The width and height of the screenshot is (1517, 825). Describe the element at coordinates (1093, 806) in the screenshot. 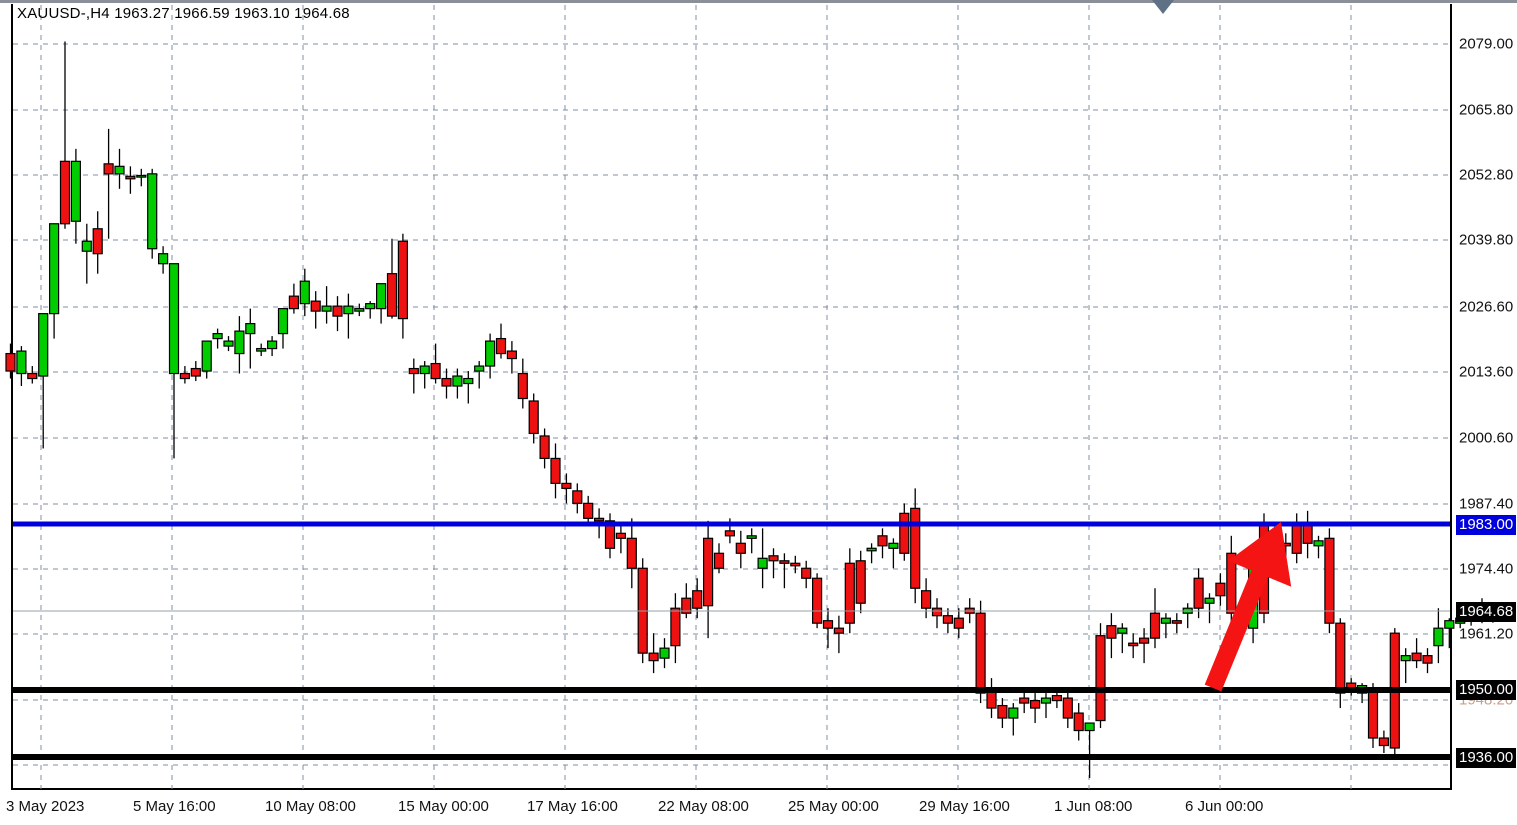

I see `time-axis-label-8: 1 Jun 08:00` at that location.